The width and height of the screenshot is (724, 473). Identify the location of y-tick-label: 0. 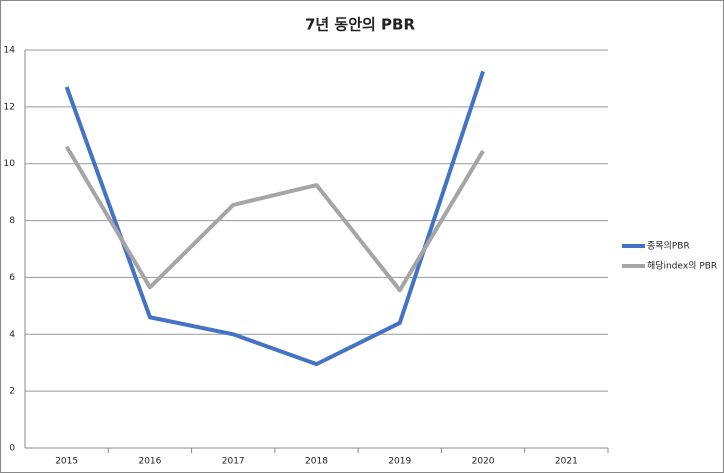
(12, 449).